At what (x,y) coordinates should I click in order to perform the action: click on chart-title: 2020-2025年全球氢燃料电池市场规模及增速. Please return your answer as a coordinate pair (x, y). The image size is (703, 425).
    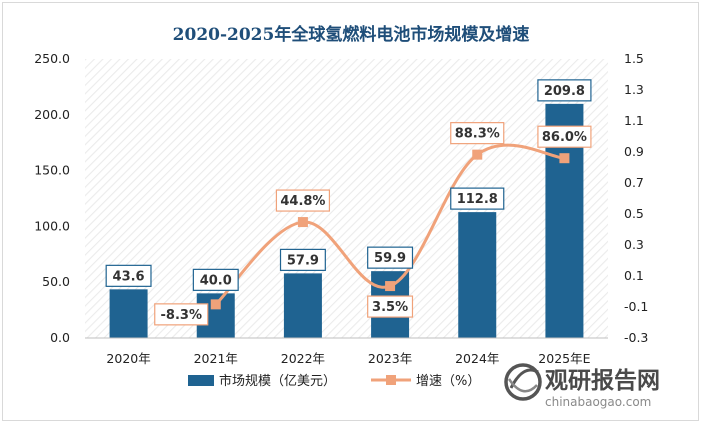
    Looking at the image, I should click on (351, 34).